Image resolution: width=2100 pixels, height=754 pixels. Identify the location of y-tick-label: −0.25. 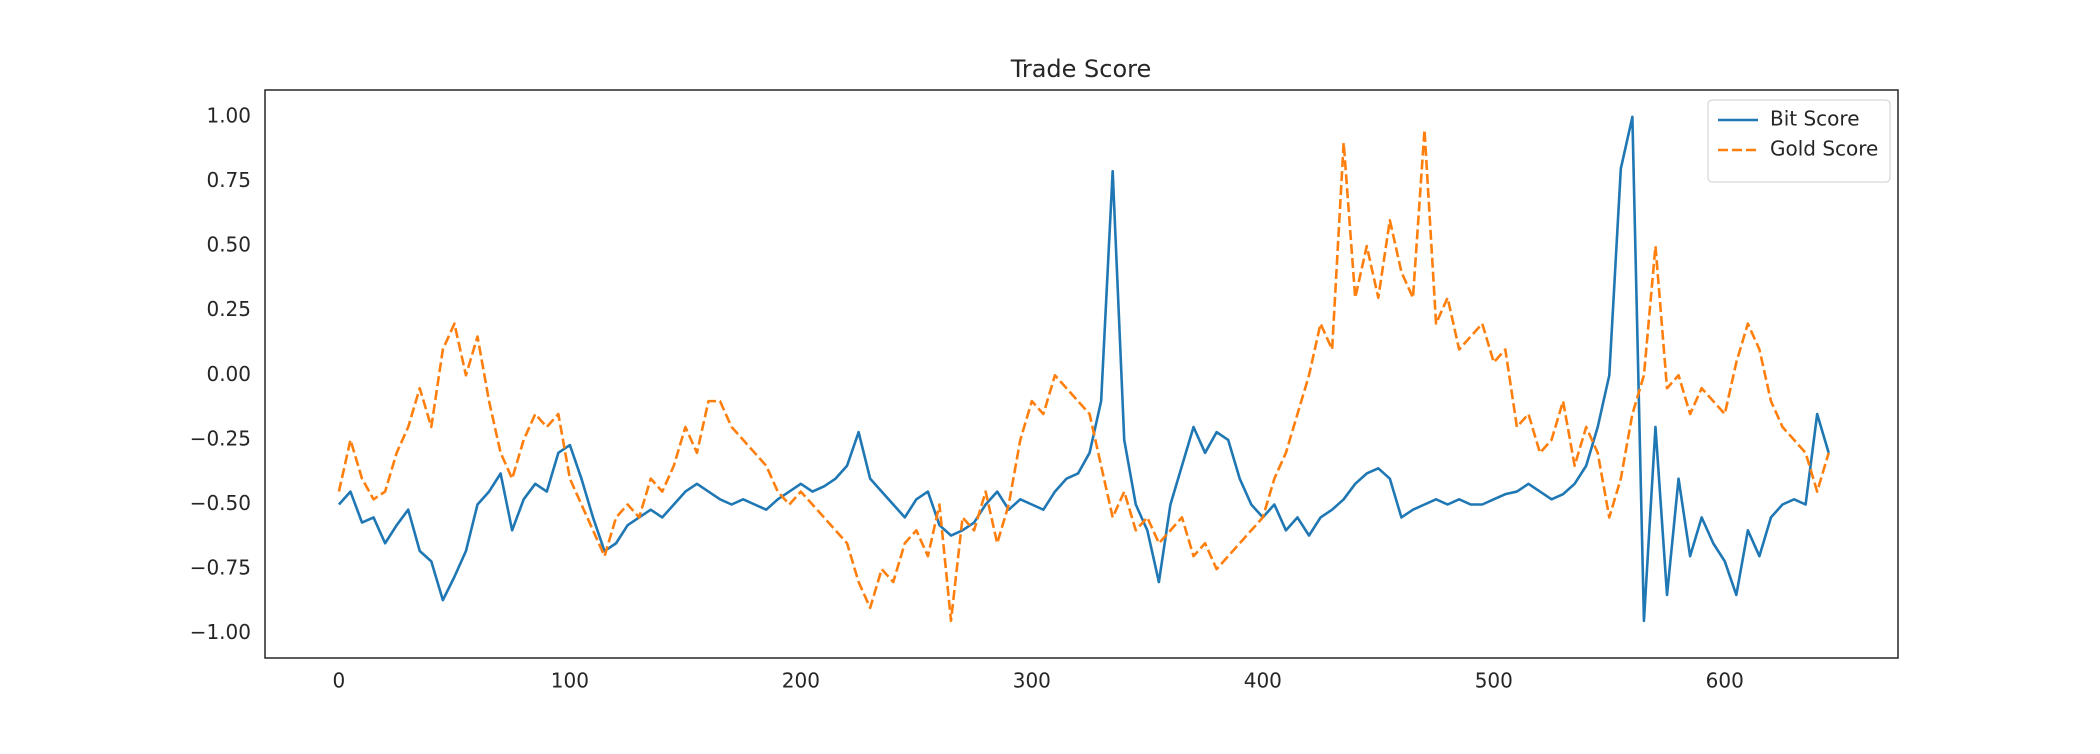
(220, 438).